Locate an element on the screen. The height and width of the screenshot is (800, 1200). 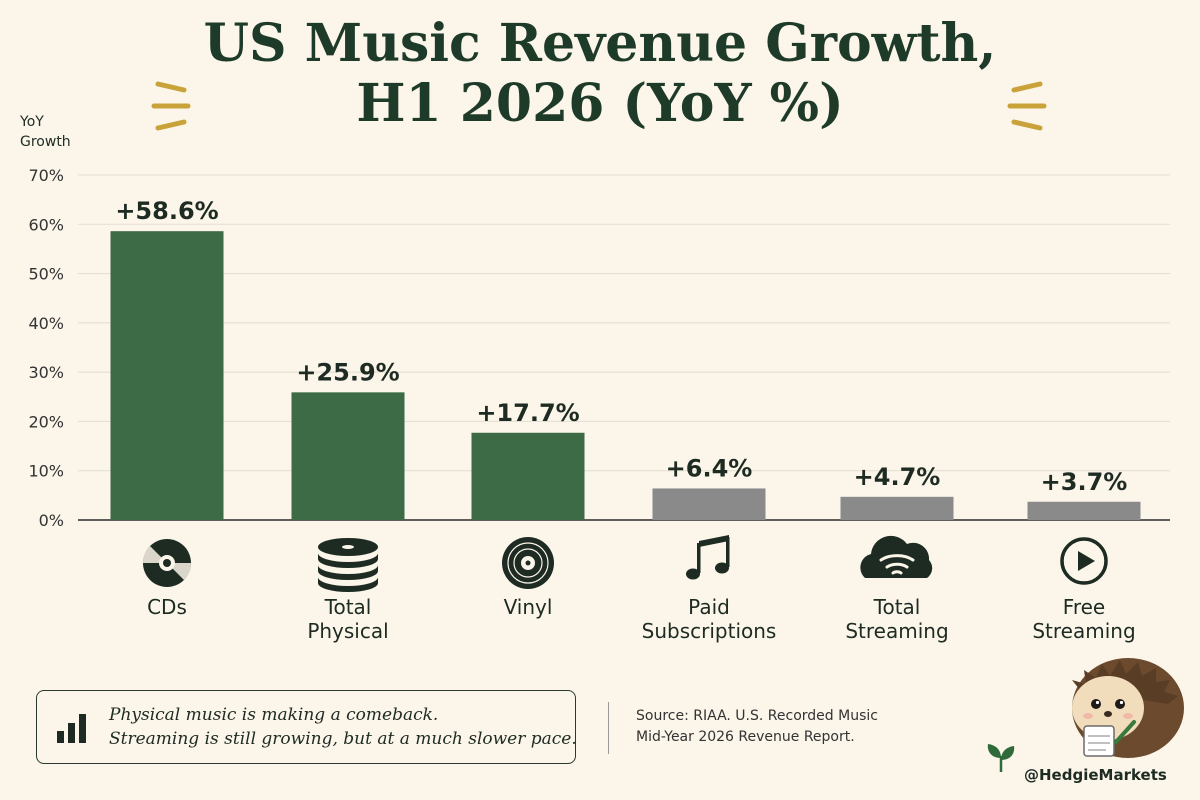
category-label: Paid is located at coordinates (709, 607).